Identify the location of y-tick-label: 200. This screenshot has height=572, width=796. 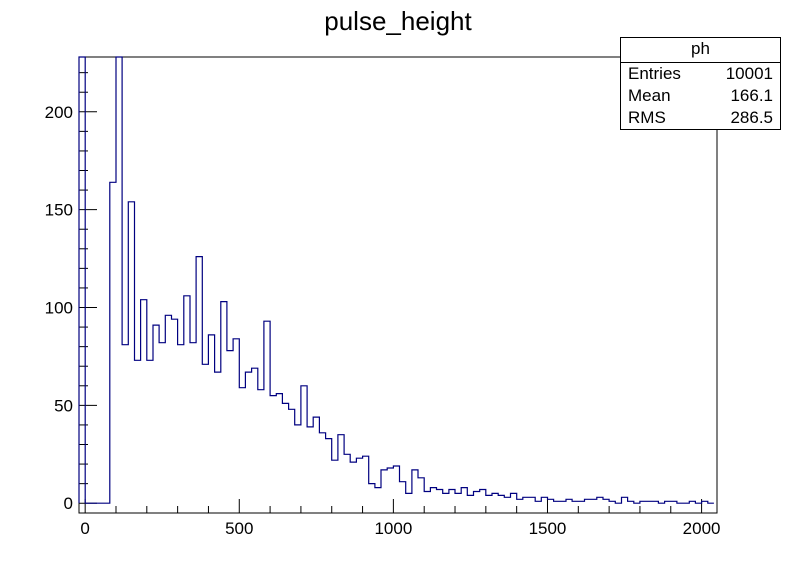
(59, 112).